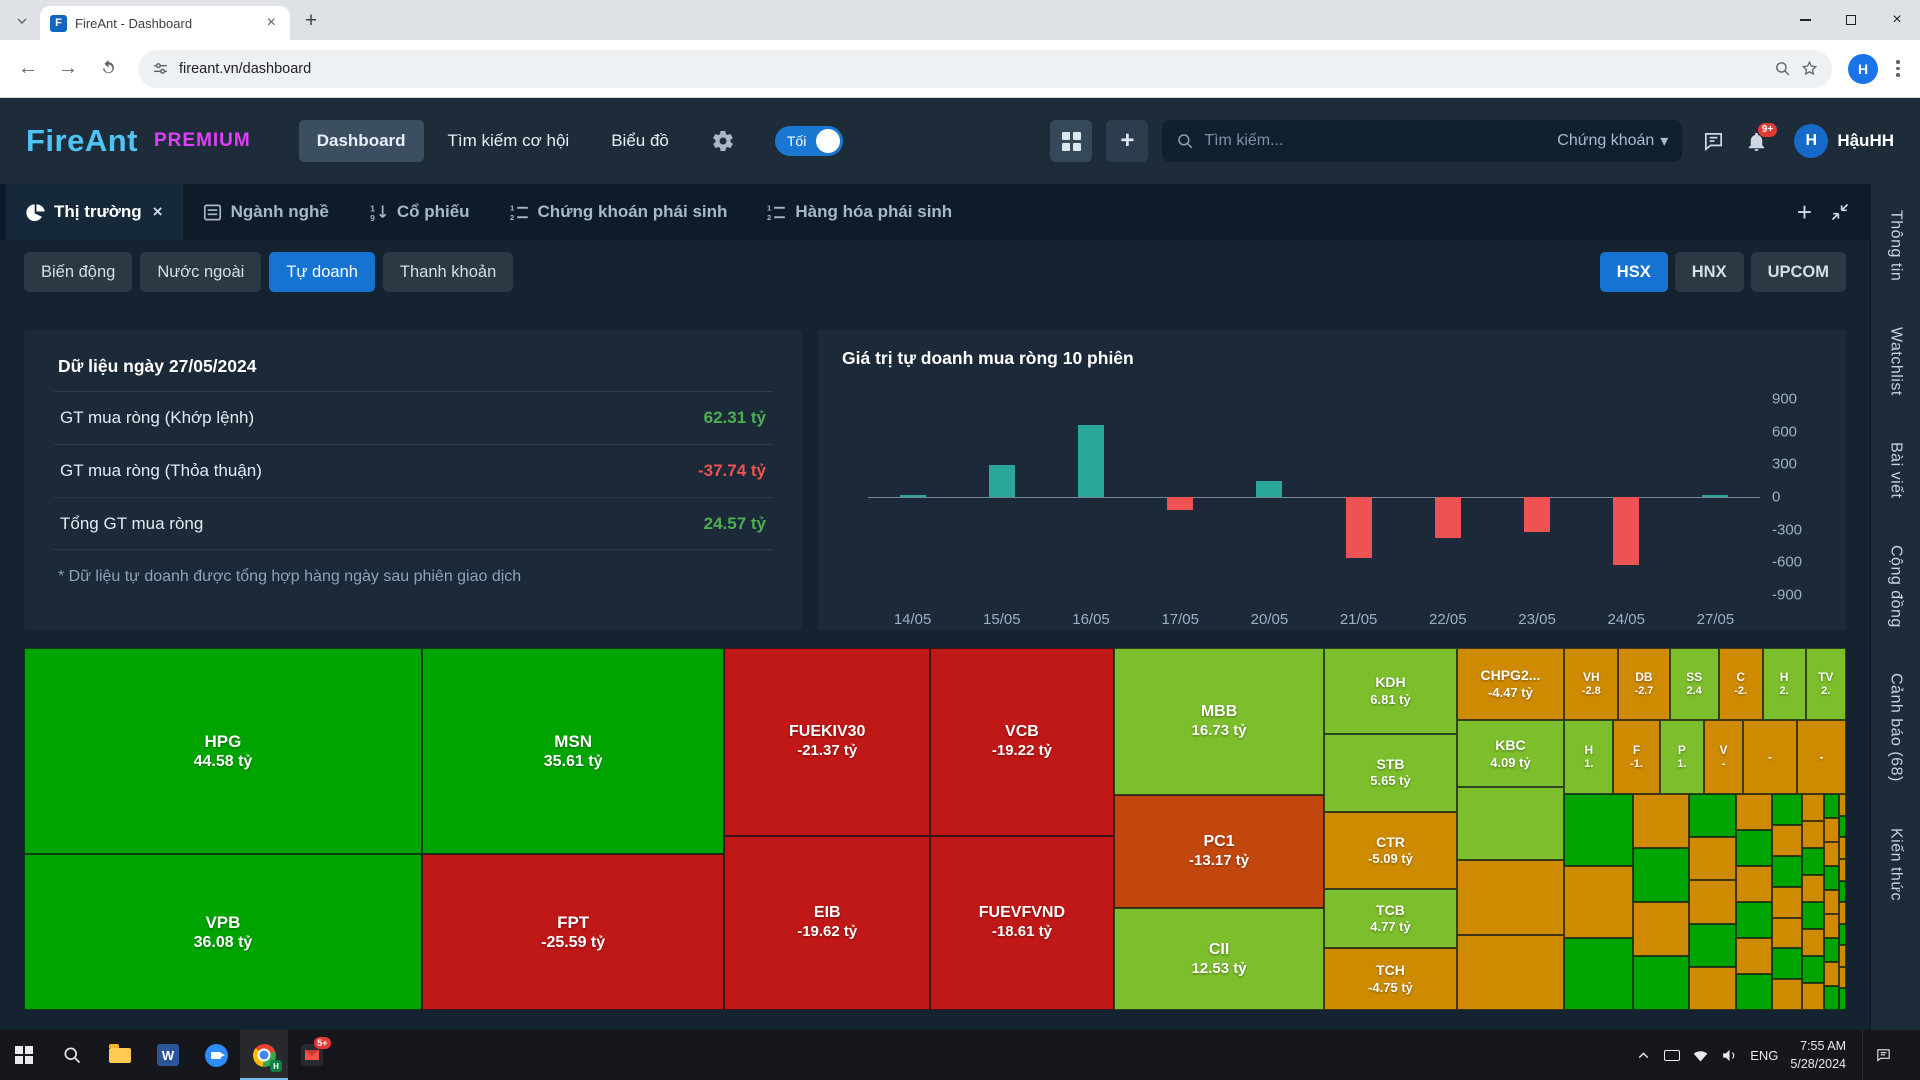 This screenshot has height=1080, width=1920. I want to click on treemap-cell-PC1: PC1 -13.17 tỷ, so click(1219, 852).